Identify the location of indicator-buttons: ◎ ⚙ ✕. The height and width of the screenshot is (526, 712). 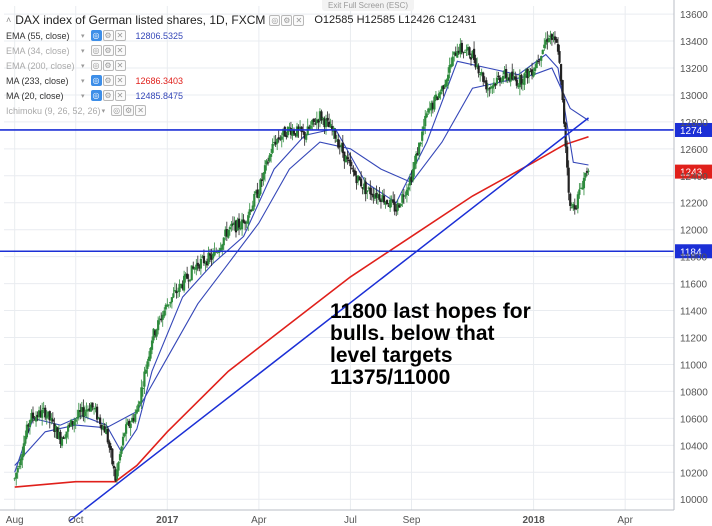
(129, 110).